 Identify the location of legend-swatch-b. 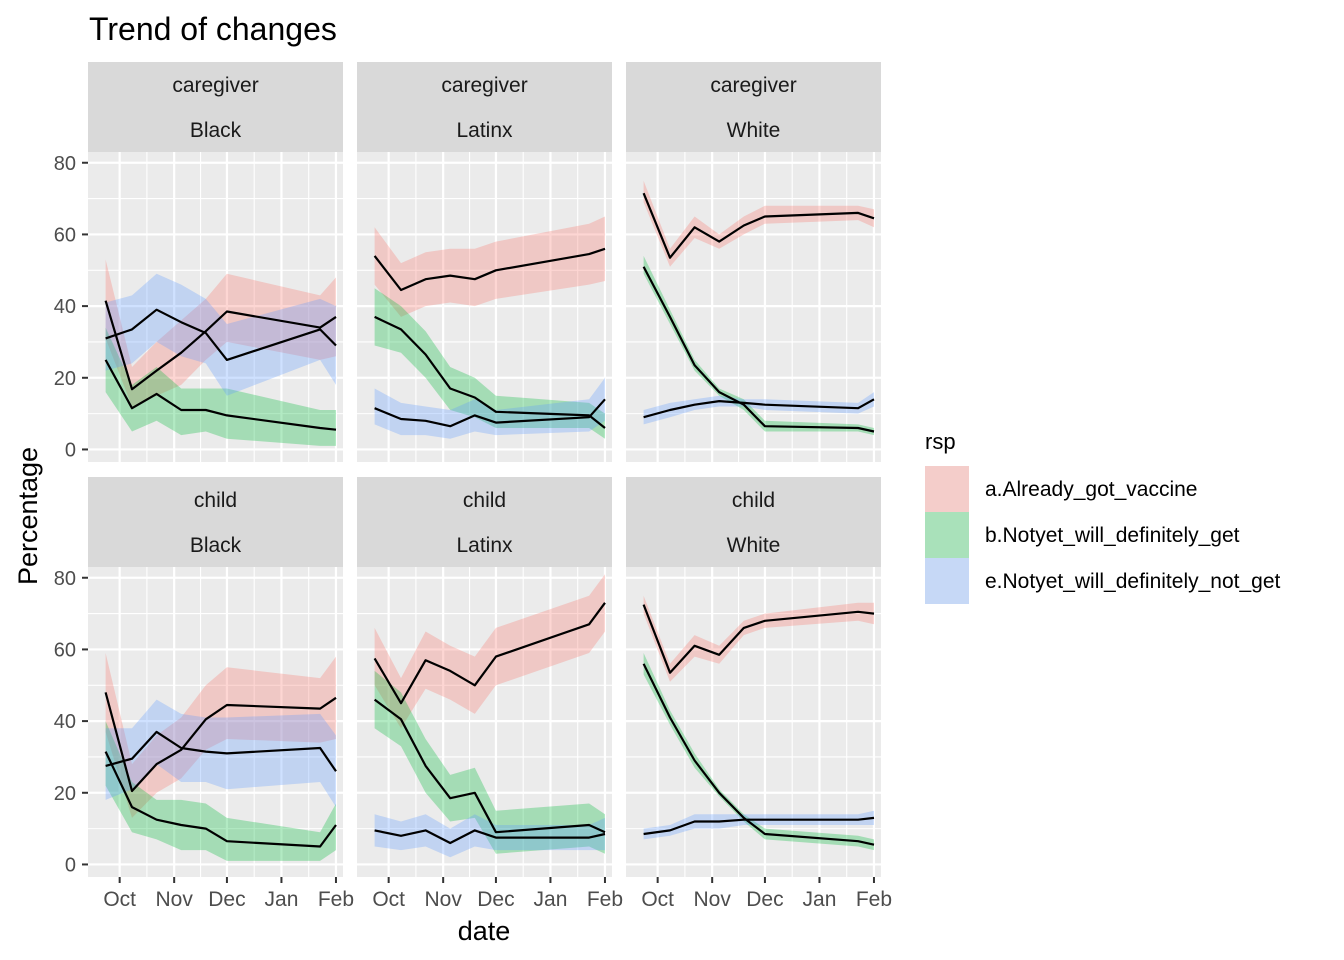
(947, 535).